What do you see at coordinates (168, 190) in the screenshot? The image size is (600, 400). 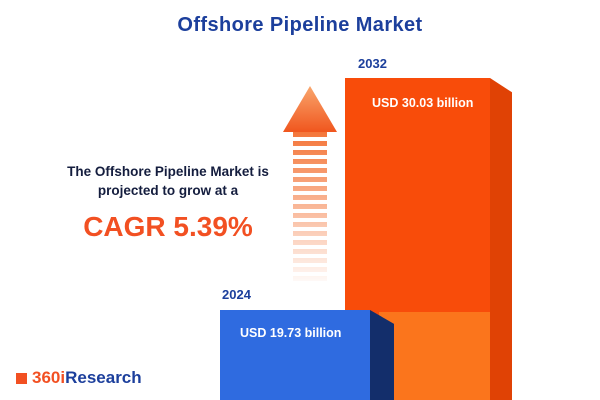 I see `annotation-line-2: projected to grow at a` at bounding box center [168, 190].